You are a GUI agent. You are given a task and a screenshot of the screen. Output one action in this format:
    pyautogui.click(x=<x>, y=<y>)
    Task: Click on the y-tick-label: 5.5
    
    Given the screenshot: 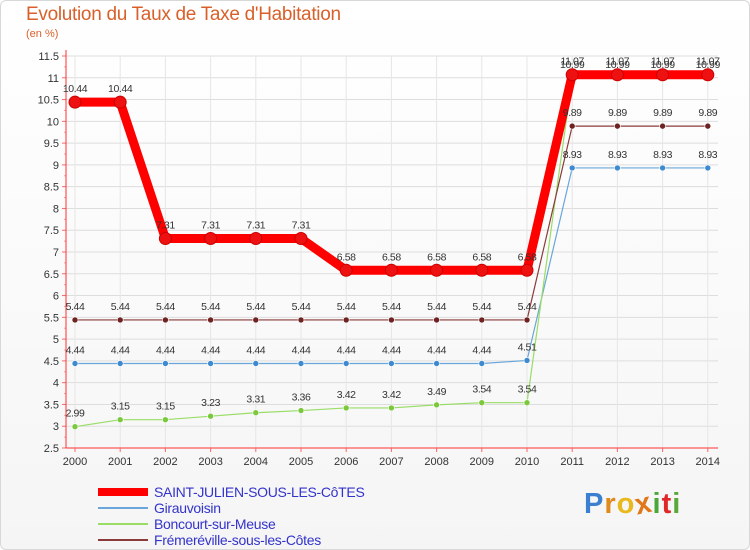 What is the action you would take?
    pyautogui.click(x=51, y=318)
    